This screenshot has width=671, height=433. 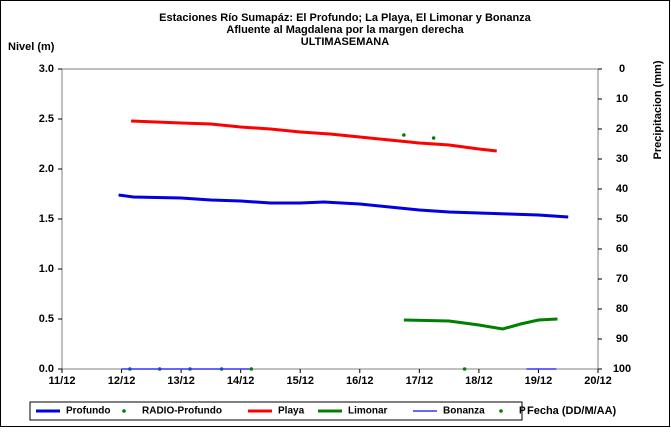 I want to click on x-tick-label: 14/12, so click(x=241, y=381).